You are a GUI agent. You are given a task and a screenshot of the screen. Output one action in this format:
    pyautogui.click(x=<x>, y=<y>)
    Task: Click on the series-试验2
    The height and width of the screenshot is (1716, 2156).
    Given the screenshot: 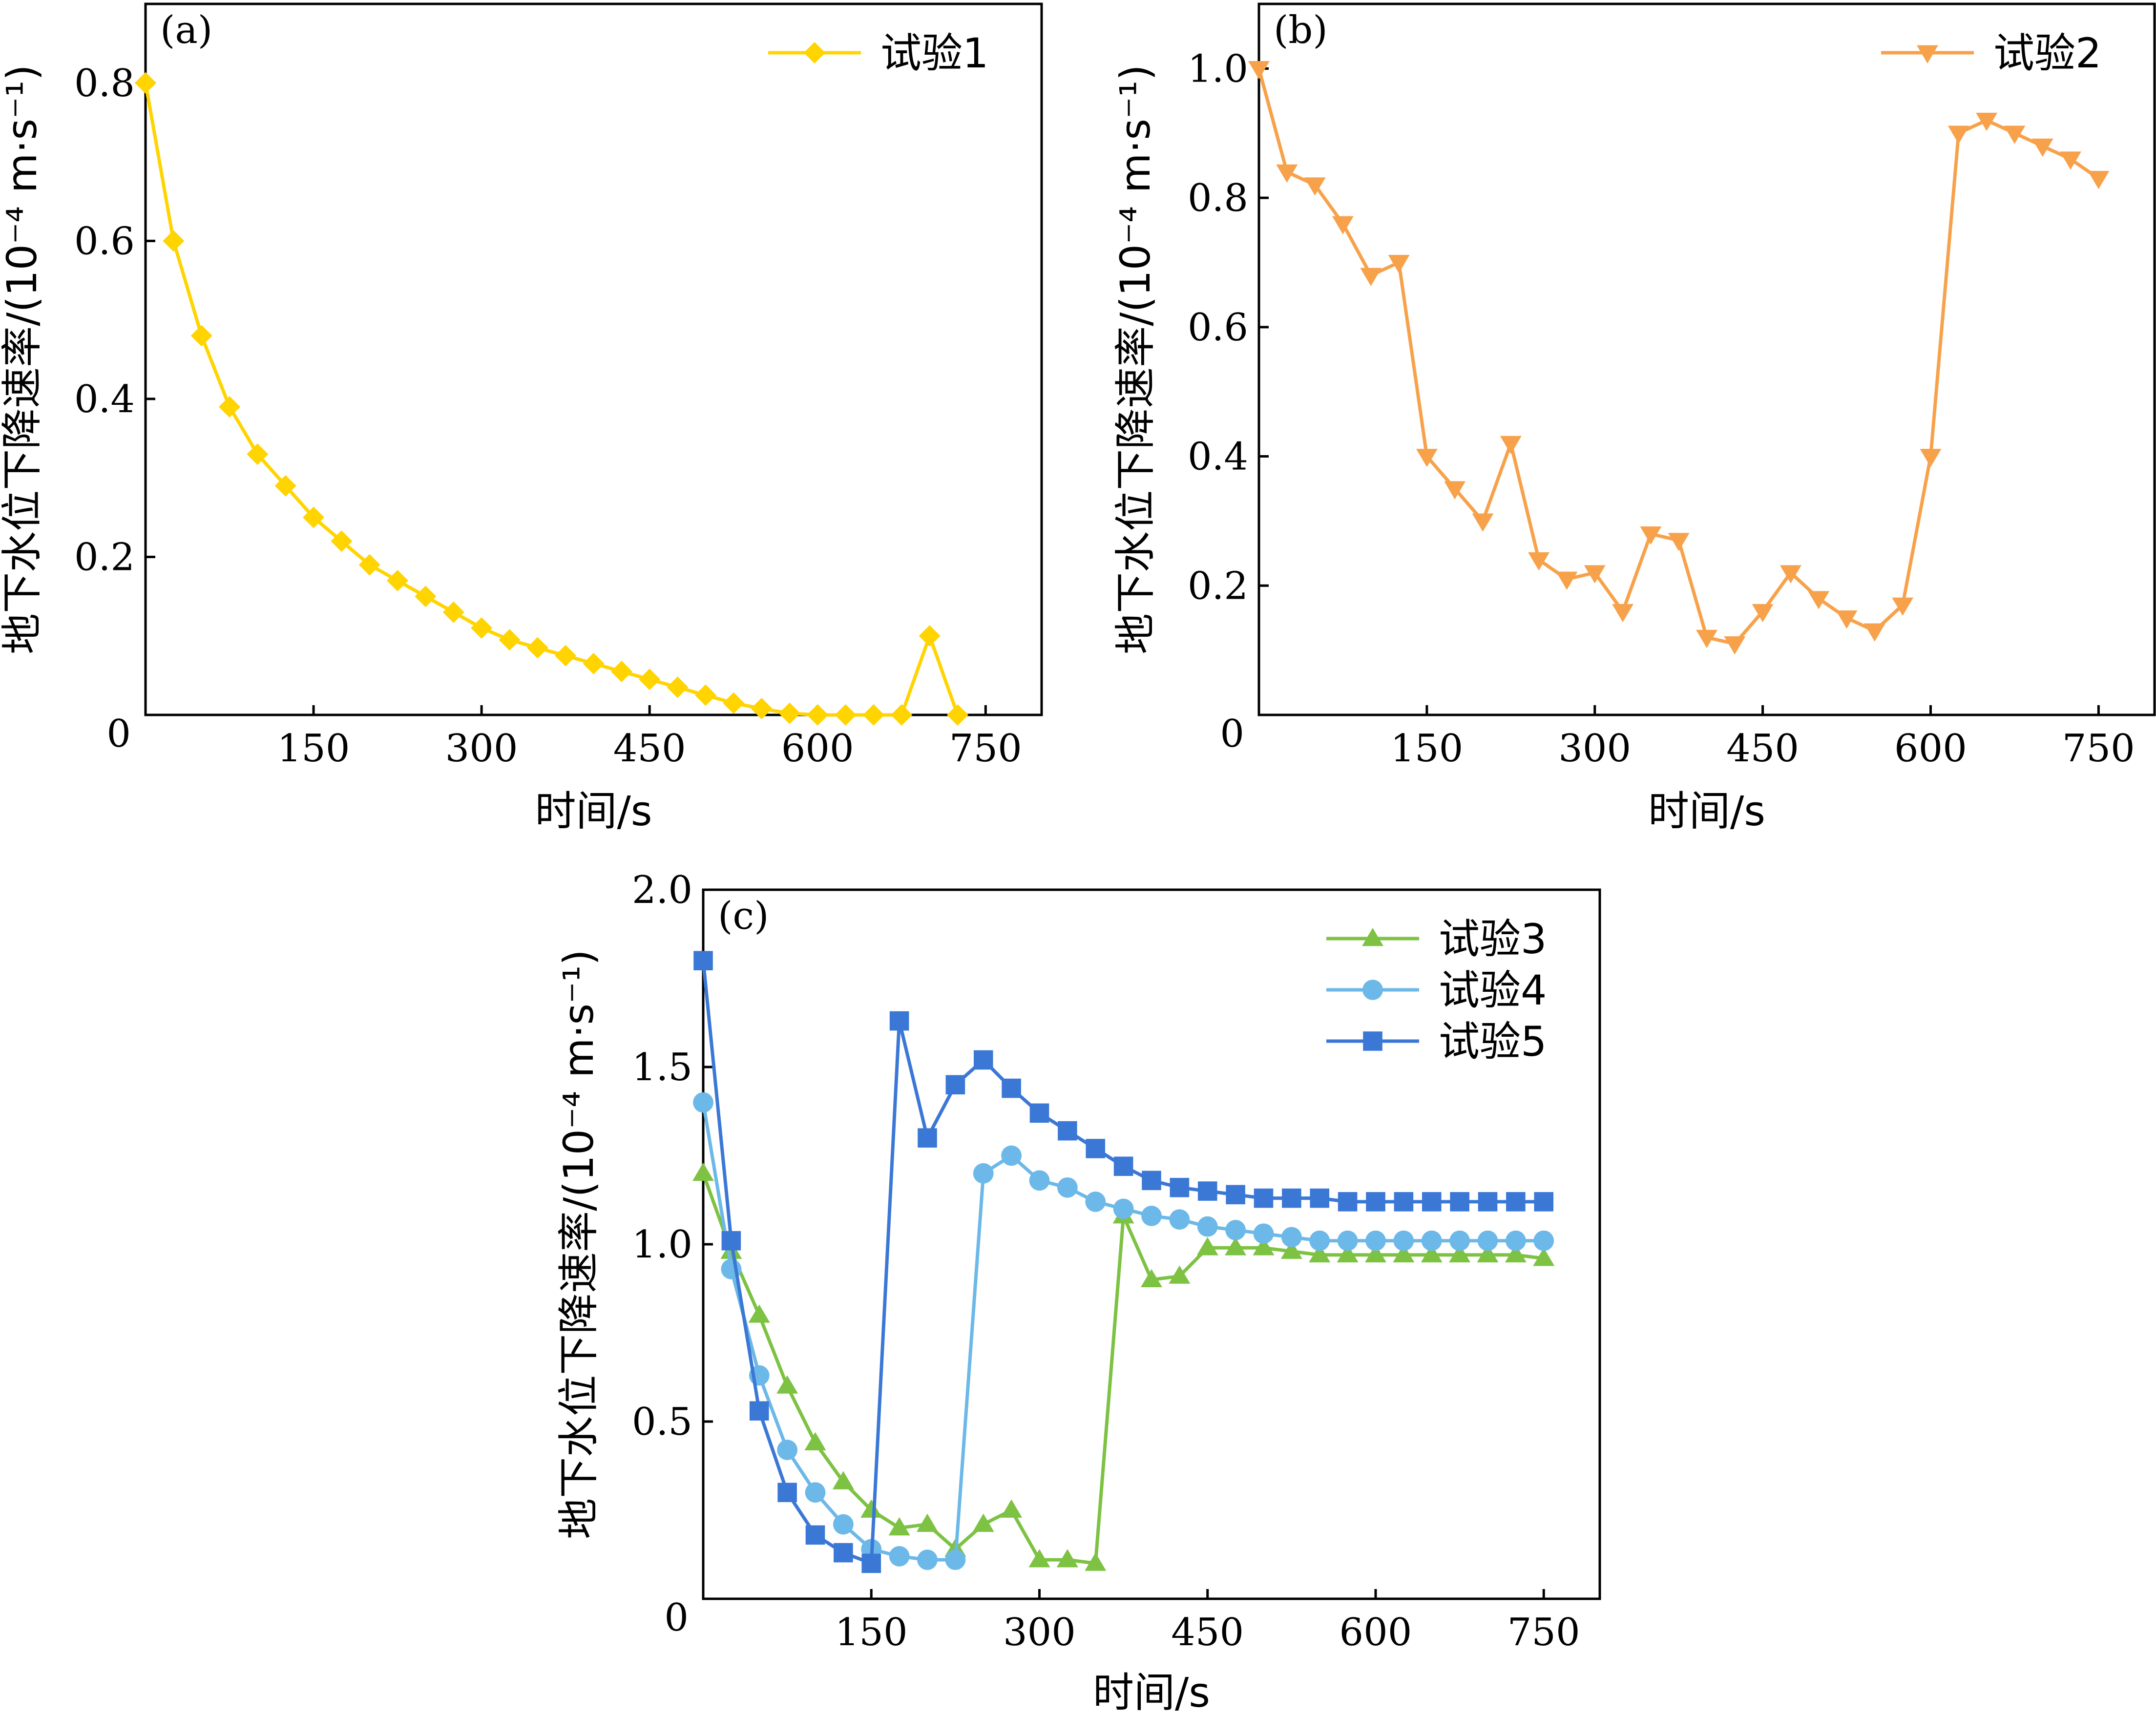 What is the action you would take?
    pyautogui.click(x=1679, y=358)
    